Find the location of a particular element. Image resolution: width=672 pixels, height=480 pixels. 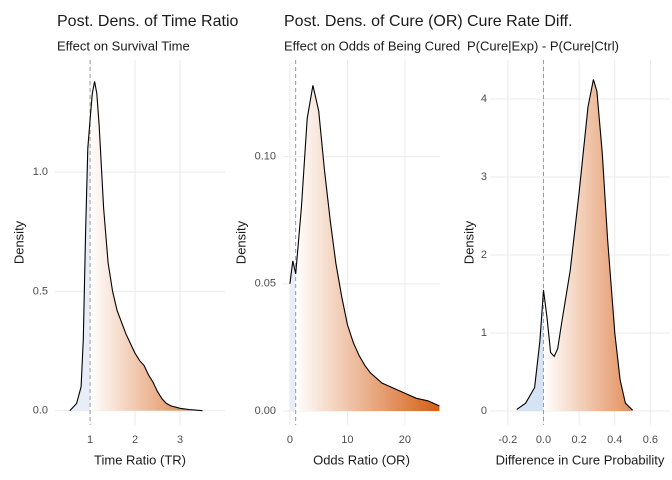

y-tick-label: 4 is located at coordinates (484, 99).